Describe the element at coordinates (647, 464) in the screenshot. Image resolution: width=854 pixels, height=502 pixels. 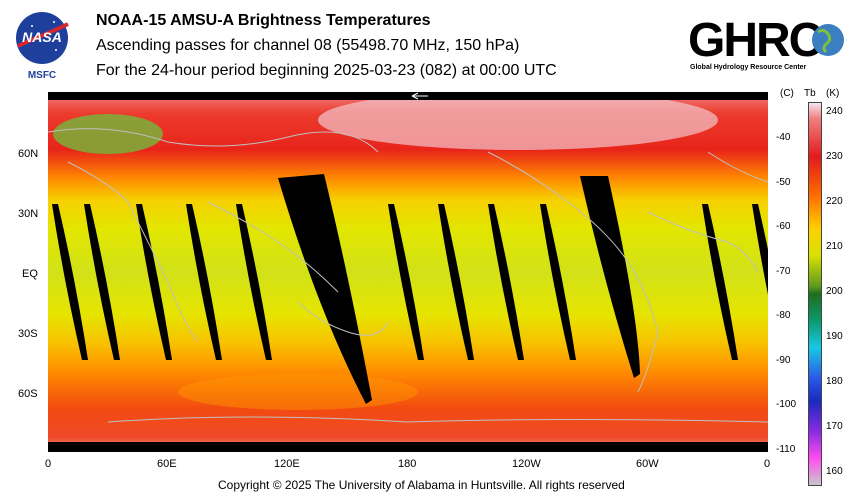
I see `lon-label-60w: 60W` at that location.